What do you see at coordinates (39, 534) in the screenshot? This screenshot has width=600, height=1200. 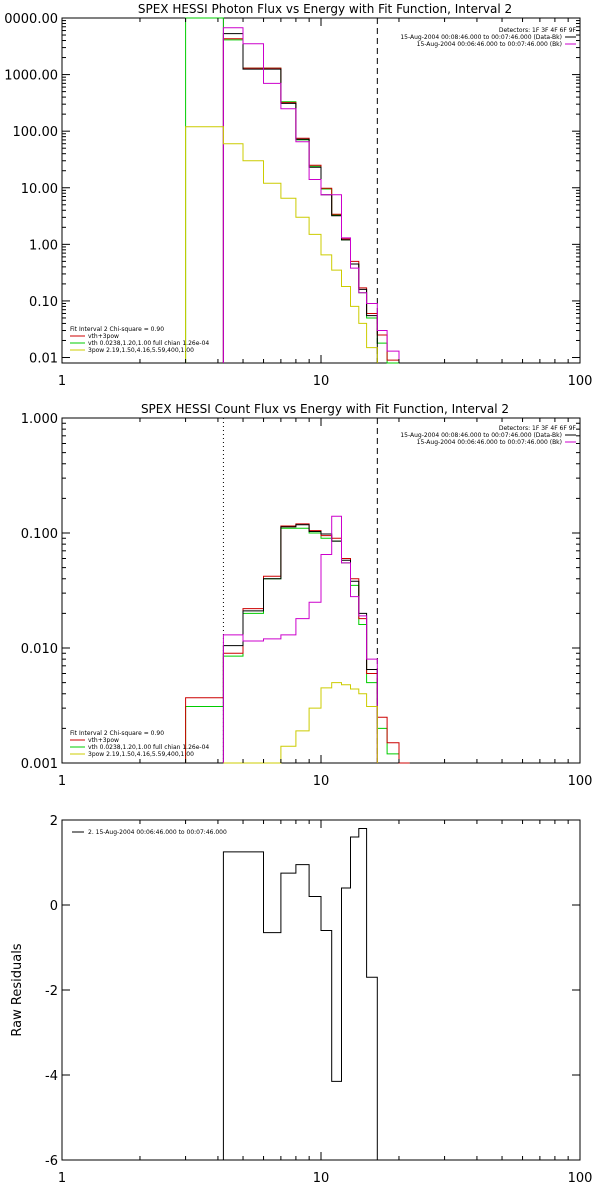 I see `y-tick-label: 0.100` at bounding box center [39, 534].